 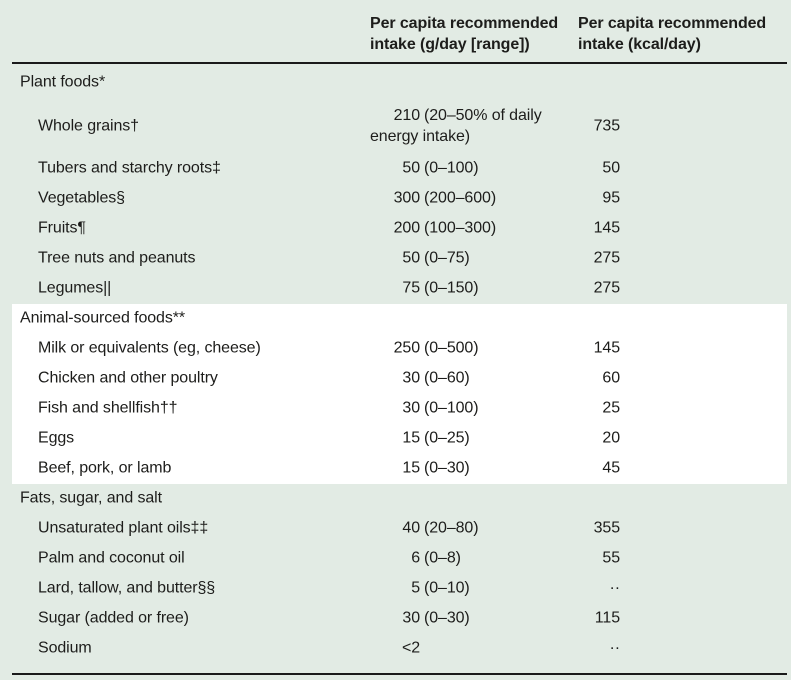 I want to click on kcal-cell: 50, so click(x=611, y=168).